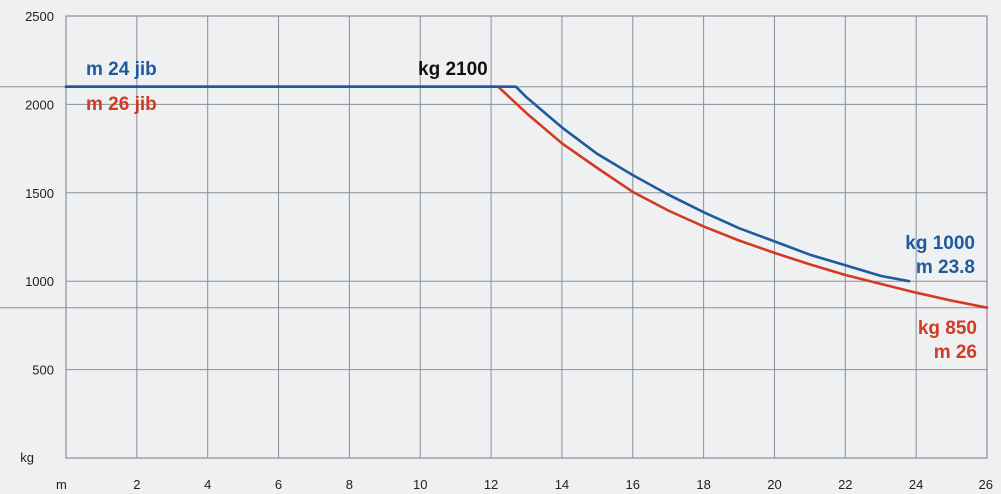  What do you see at coordinates (27, 457) in the screenshot?
I see `y-axis-label: kg` at bounding box center [27, 457].